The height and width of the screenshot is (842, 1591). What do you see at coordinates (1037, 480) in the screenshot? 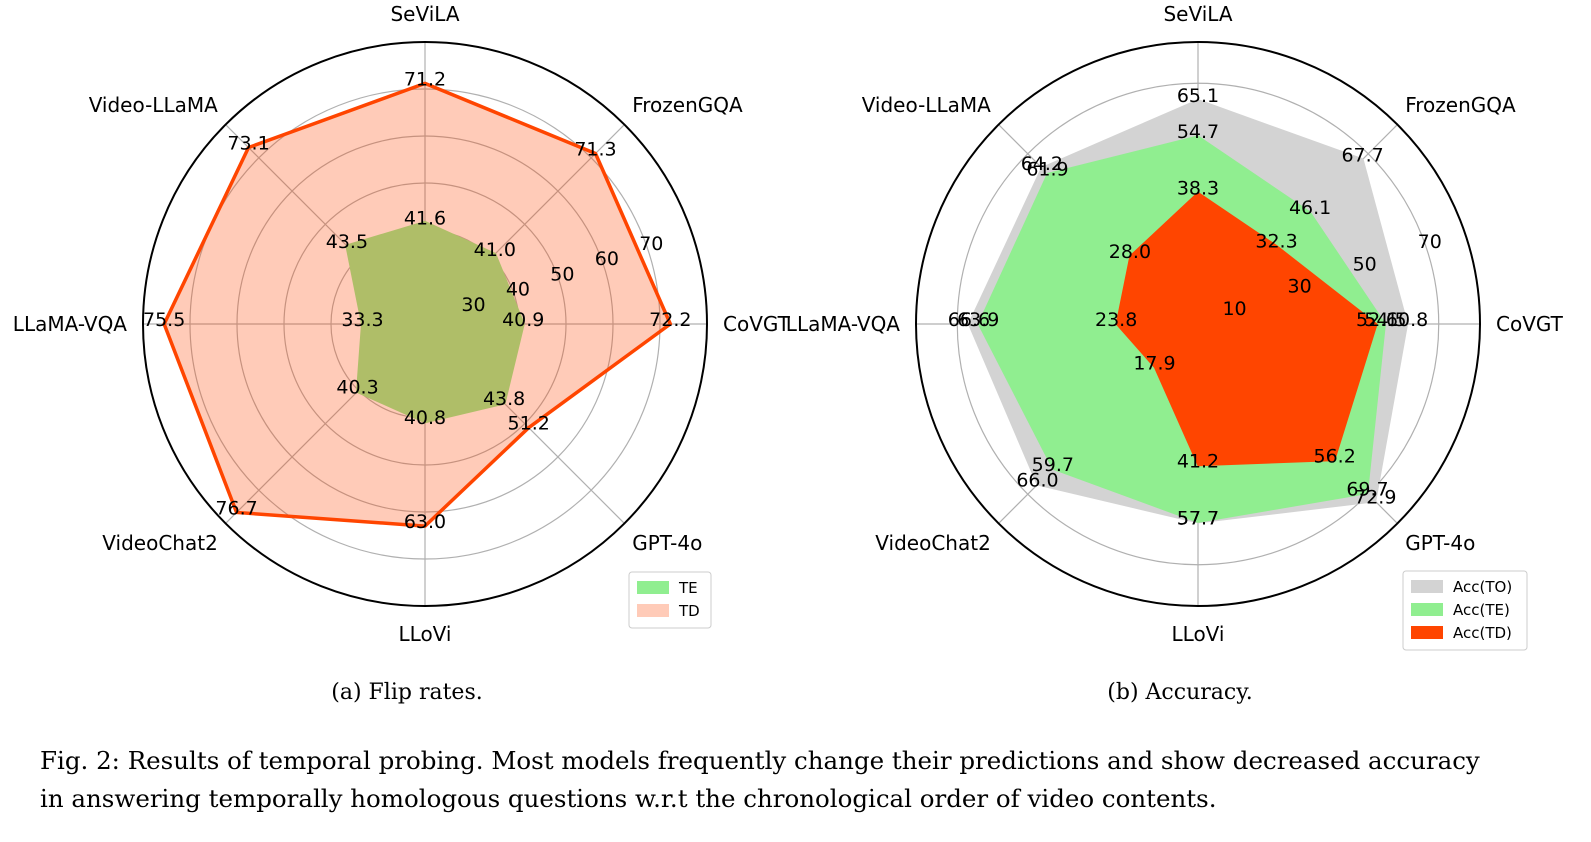
I see `value-label-acc-to-videochat2: 66.0` at bounding box center [1037, 480].